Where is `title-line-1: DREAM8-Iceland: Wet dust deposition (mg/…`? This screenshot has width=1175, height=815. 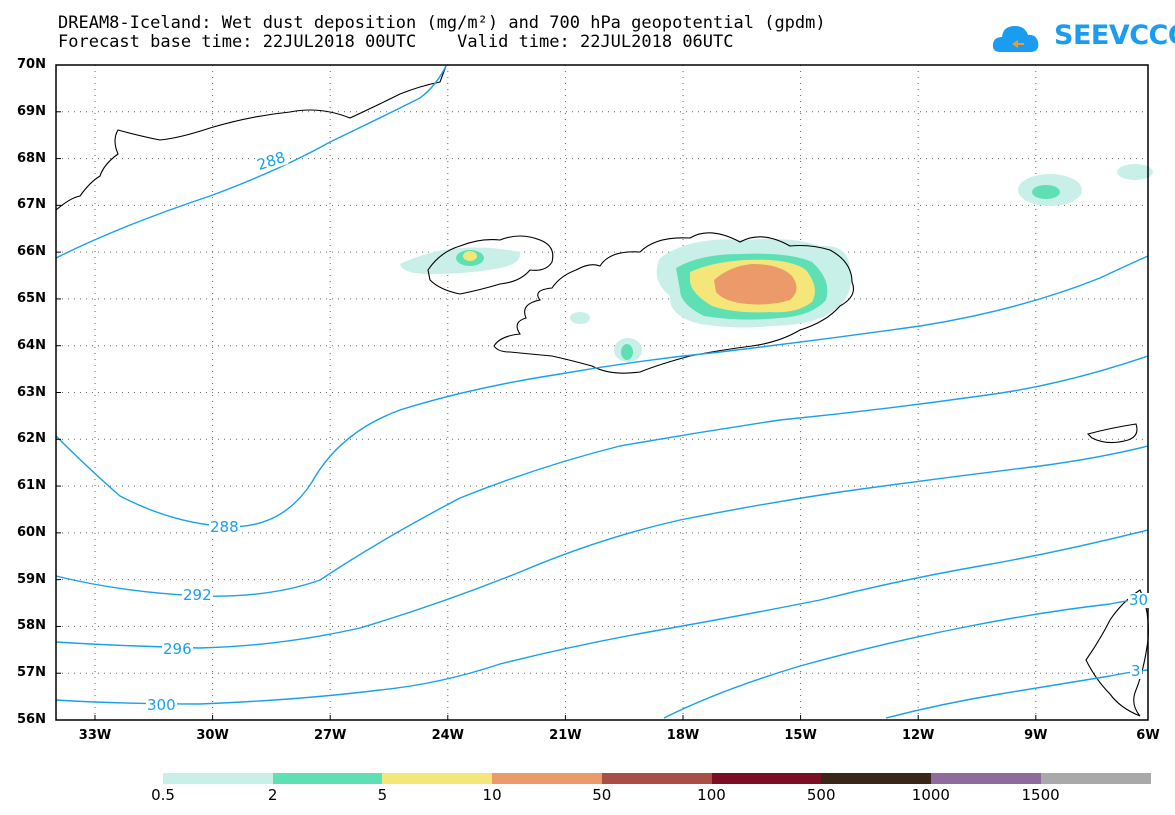 title-line-1: DREAM8-Iceland: Wet dust deposition (mg/… is located at coordinates (442, 23).